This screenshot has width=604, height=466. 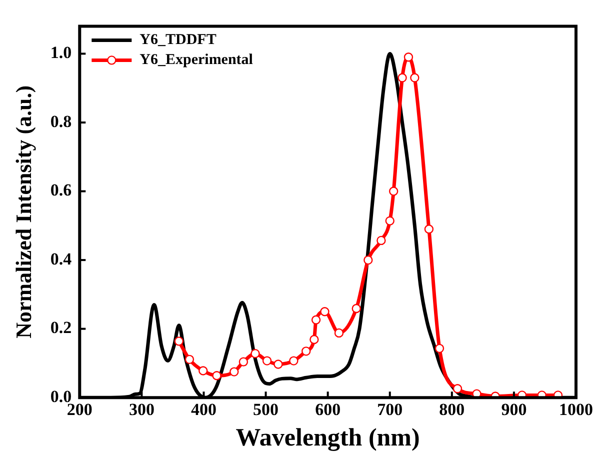 What do you see at coordinates (328, 438) in the screenshot?
I see `x-axis-title: Wavelength (nm)` at bounding box center [328, 438].